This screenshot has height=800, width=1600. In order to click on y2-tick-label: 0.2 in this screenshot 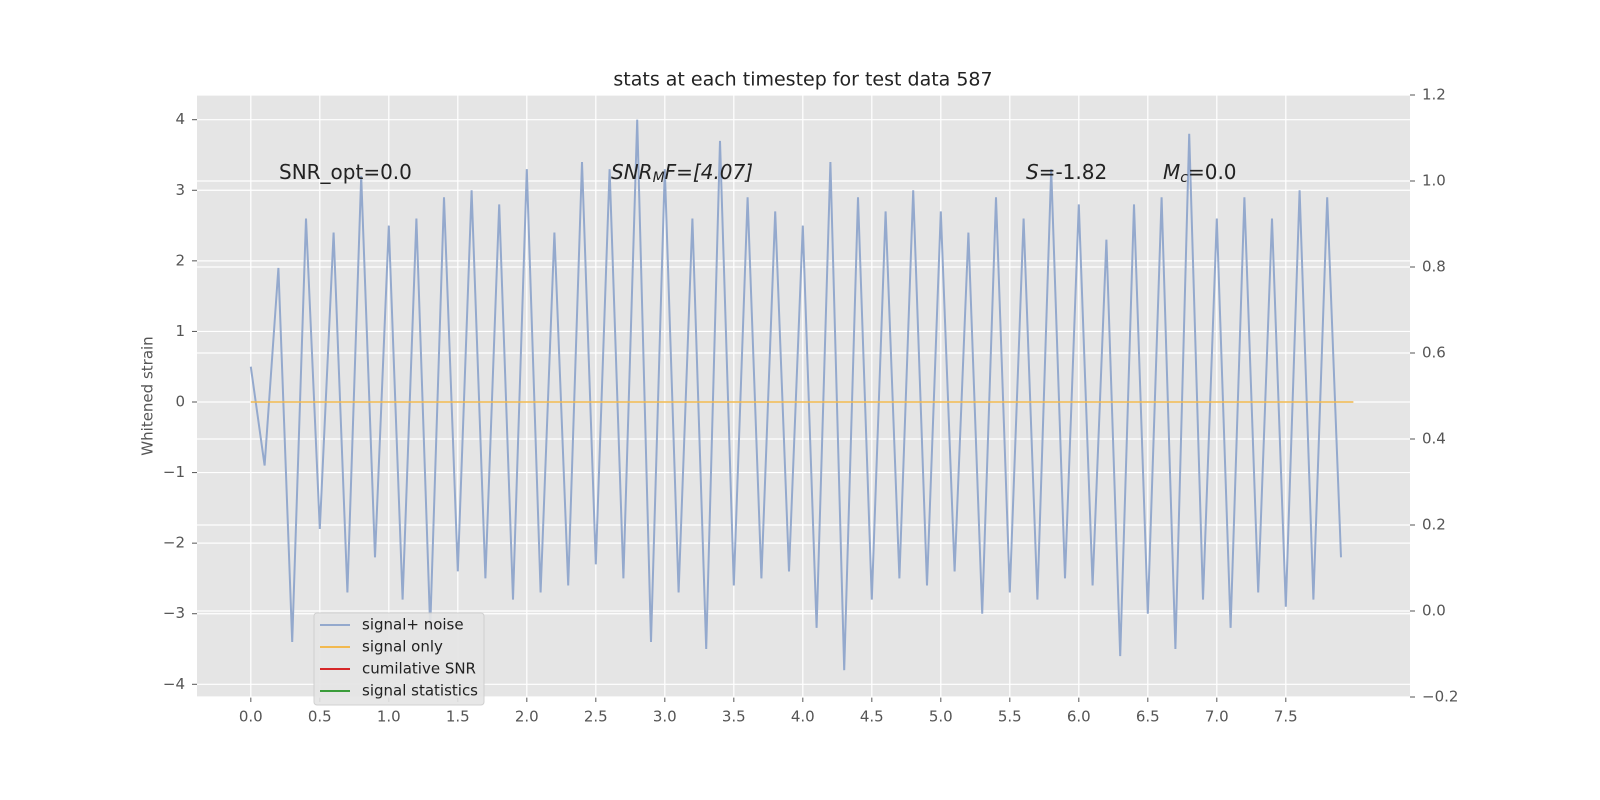, I will do `click(1434, 525)`.